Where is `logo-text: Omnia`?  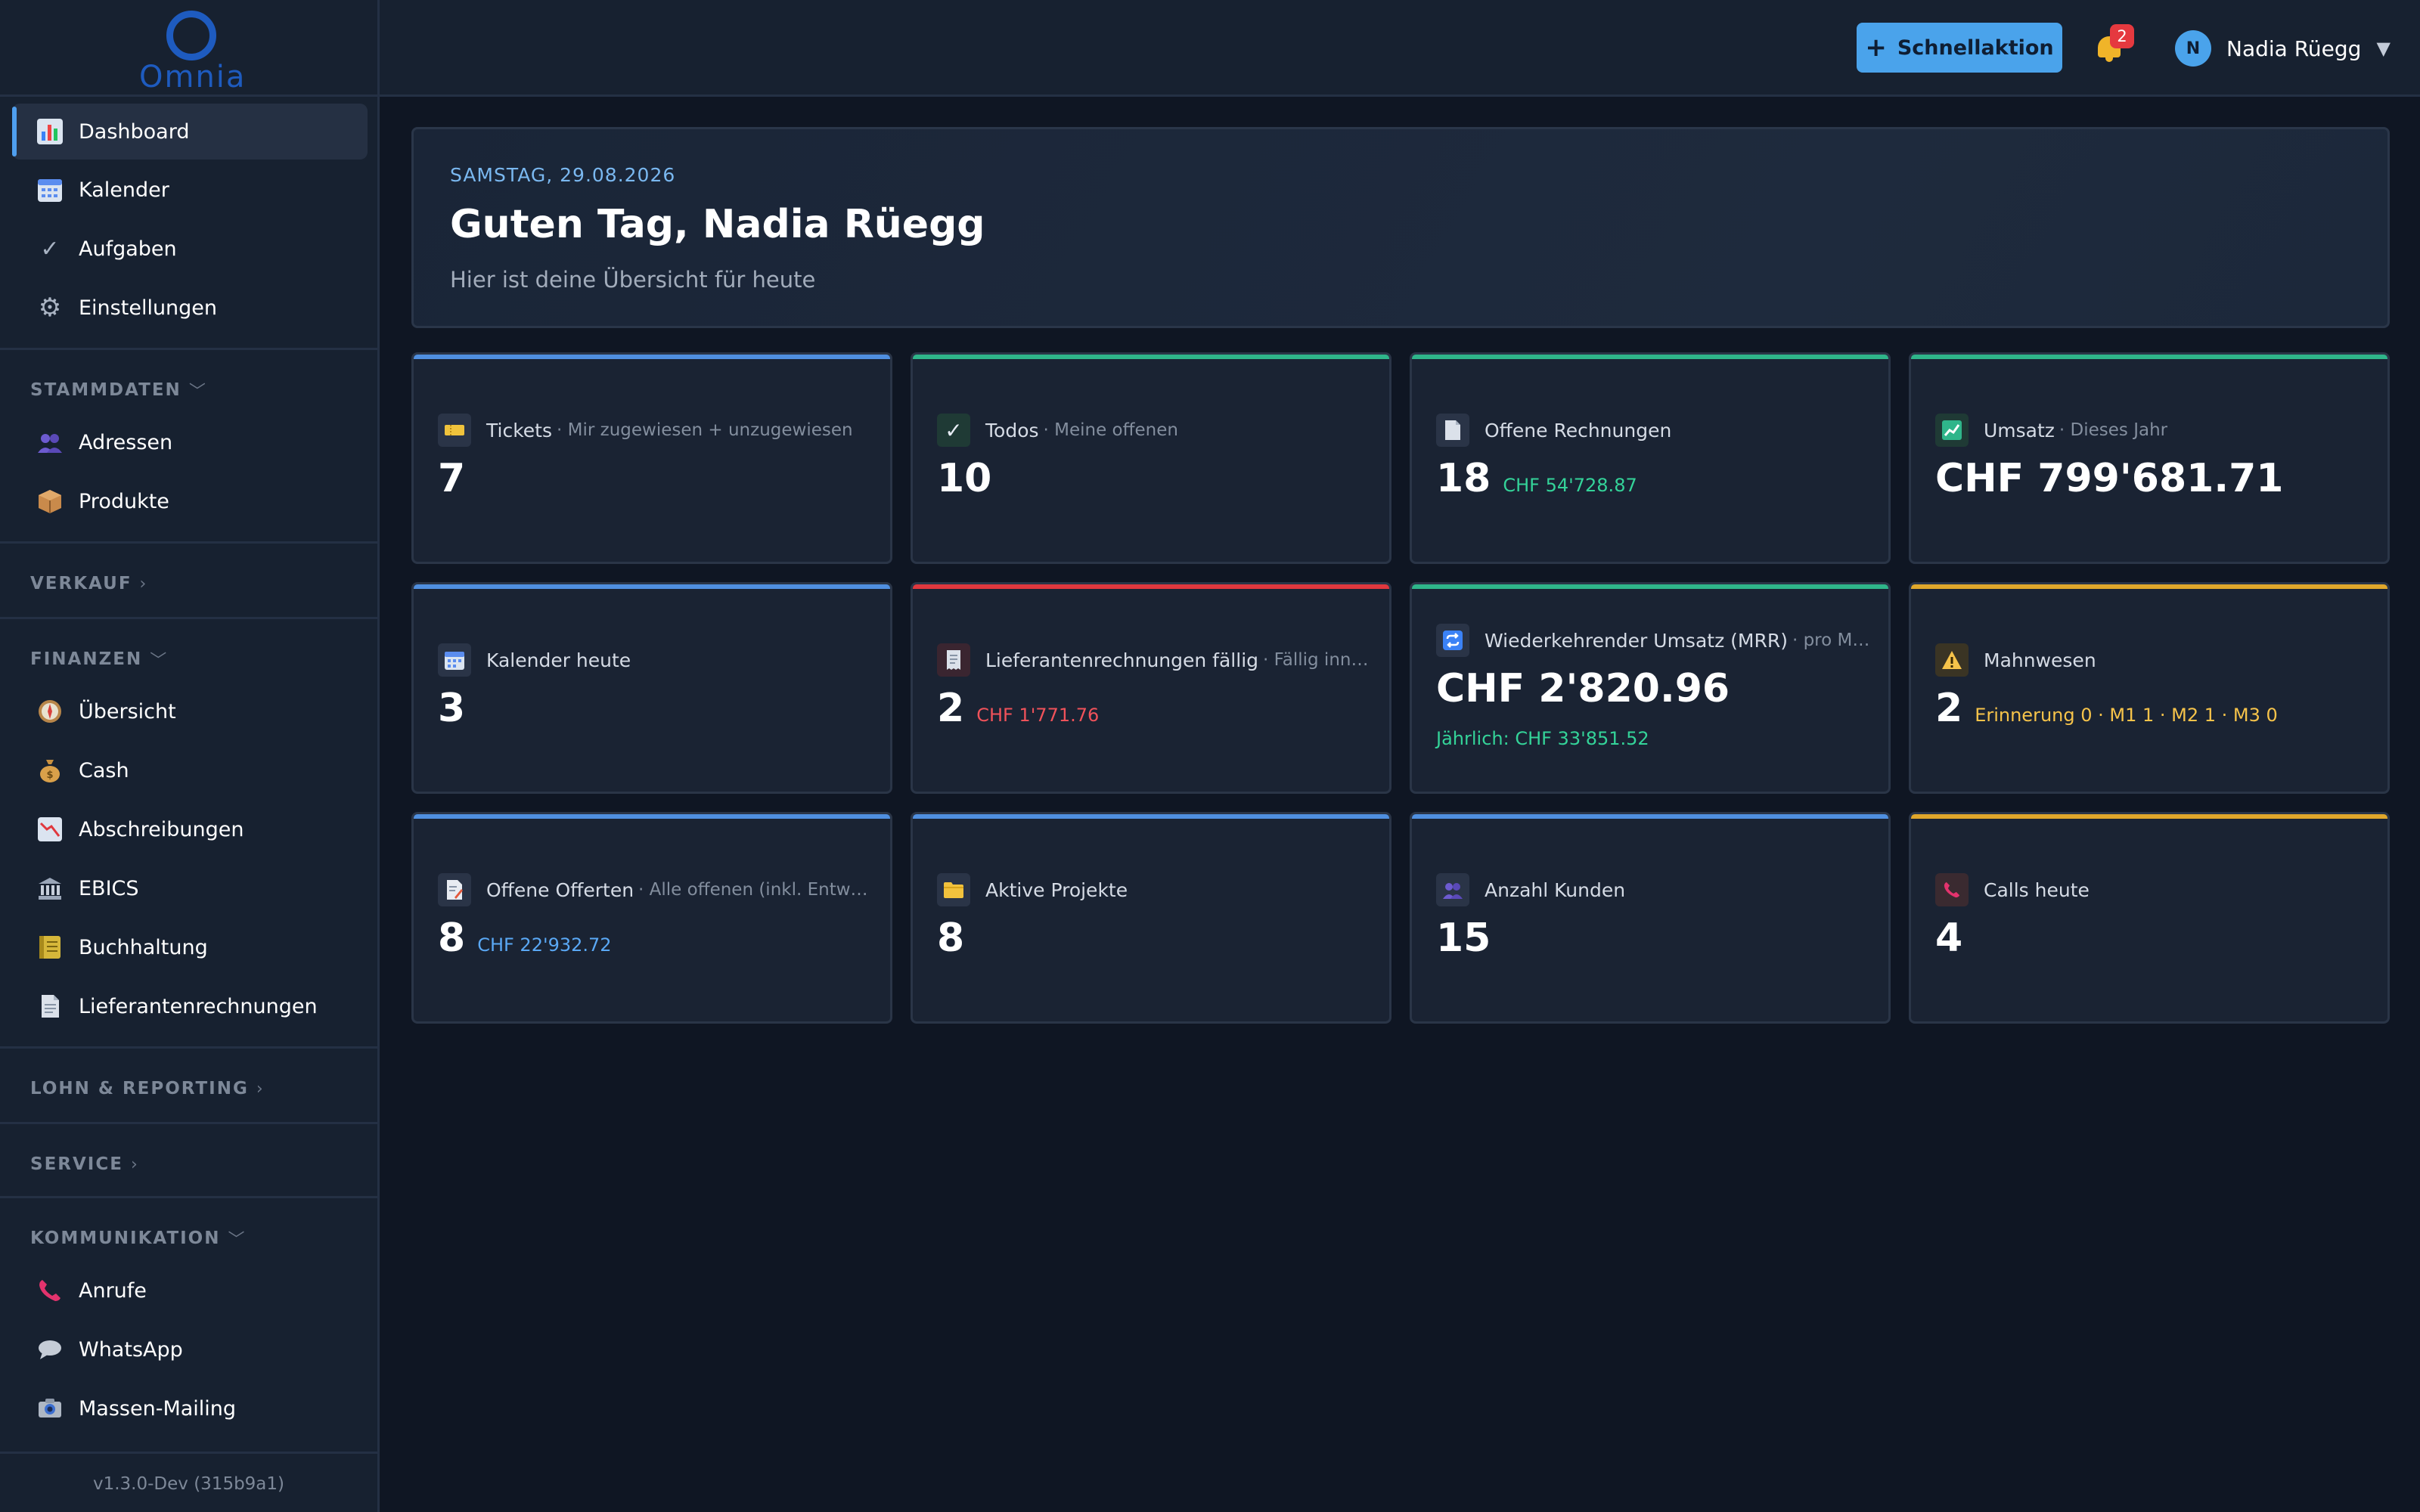
logo-text: Omnia is located at coordinates (193, 74).